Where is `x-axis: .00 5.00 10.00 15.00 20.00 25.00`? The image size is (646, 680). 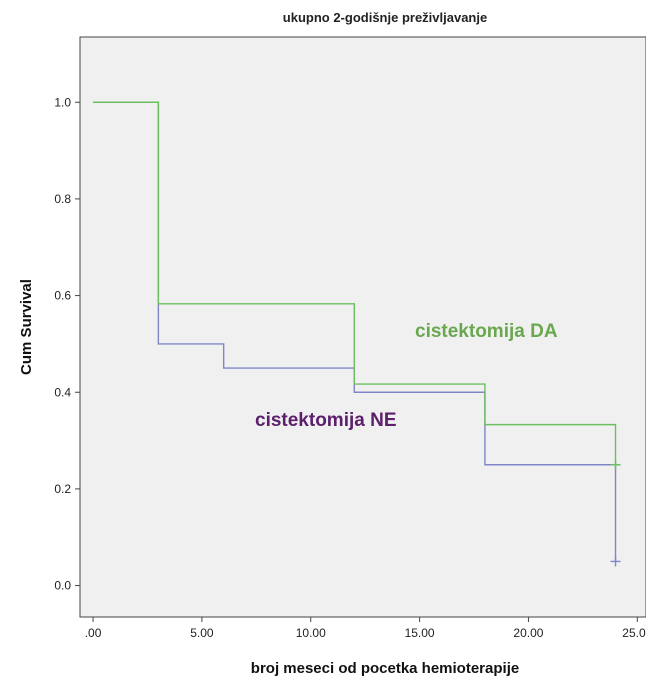
x-axis: .00 5.00 10.00 15.00 20.00 25.00 is located at coordinates (365, 628).